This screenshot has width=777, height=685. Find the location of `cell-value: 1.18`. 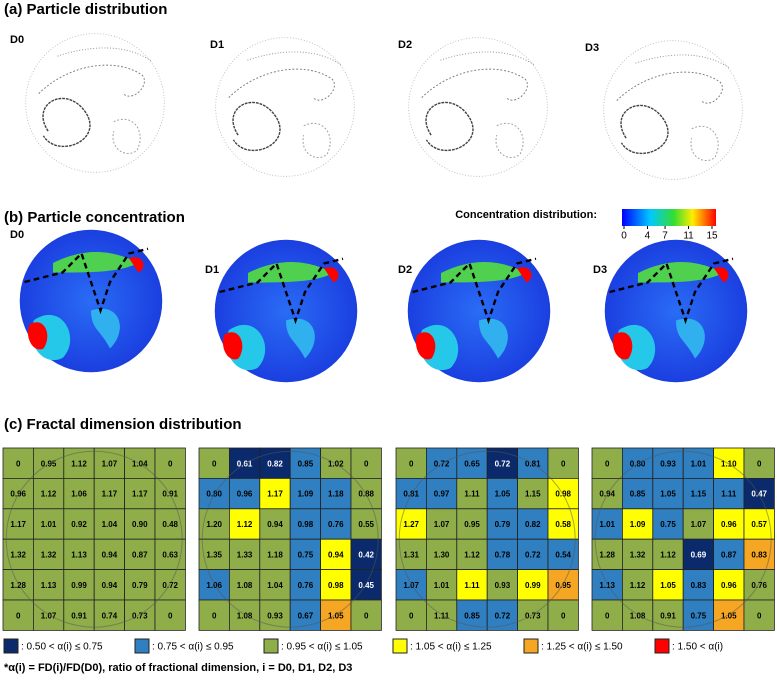

cell-value: 1.18 is located at coordinates (336, 494).